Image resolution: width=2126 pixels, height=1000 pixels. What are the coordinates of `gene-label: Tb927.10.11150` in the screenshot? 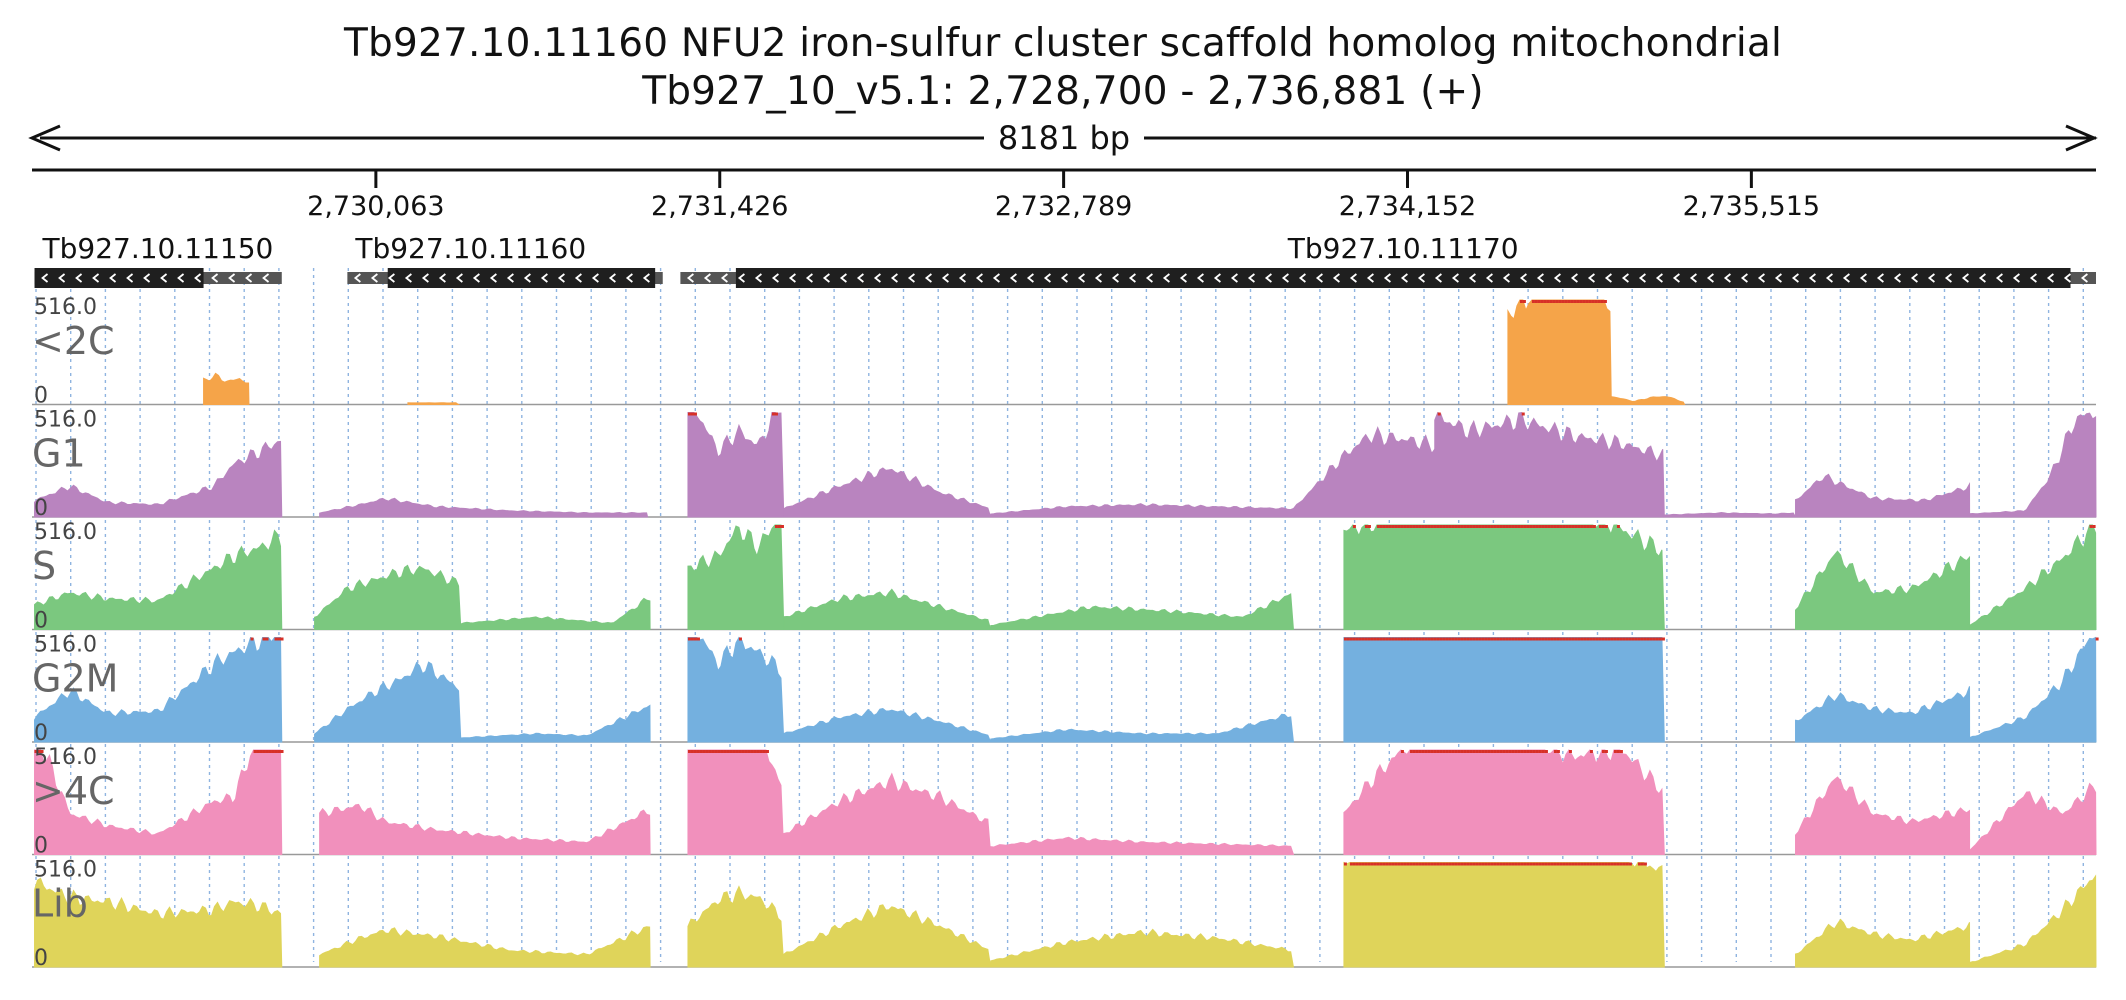 It's located at (158, 248).